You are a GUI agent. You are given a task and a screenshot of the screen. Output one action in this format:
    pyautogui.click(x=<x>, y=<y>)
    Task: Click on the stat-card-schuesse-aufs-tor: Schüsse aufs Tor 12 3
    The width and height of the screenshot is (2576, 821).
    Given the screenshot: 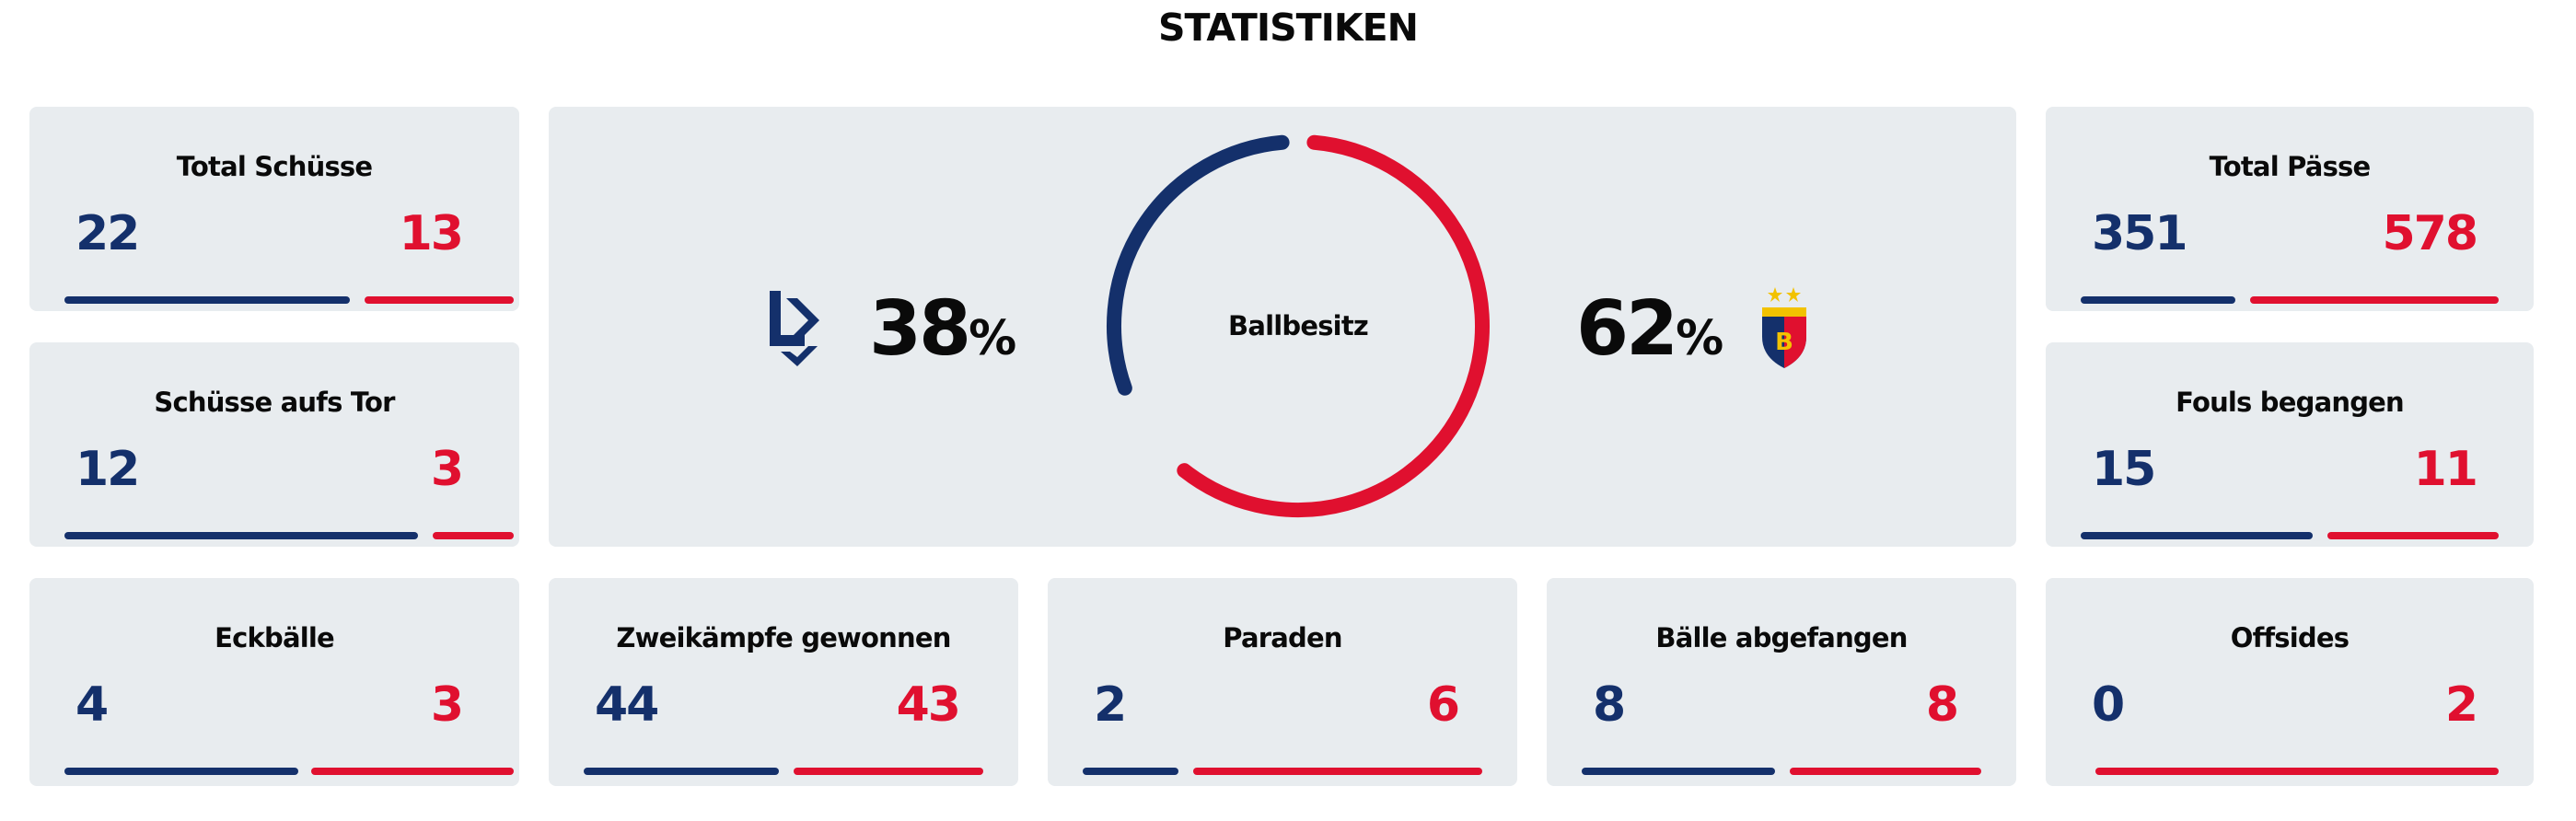 What is the action you would take?
    pyautogui.click(x=274, y=444)
    